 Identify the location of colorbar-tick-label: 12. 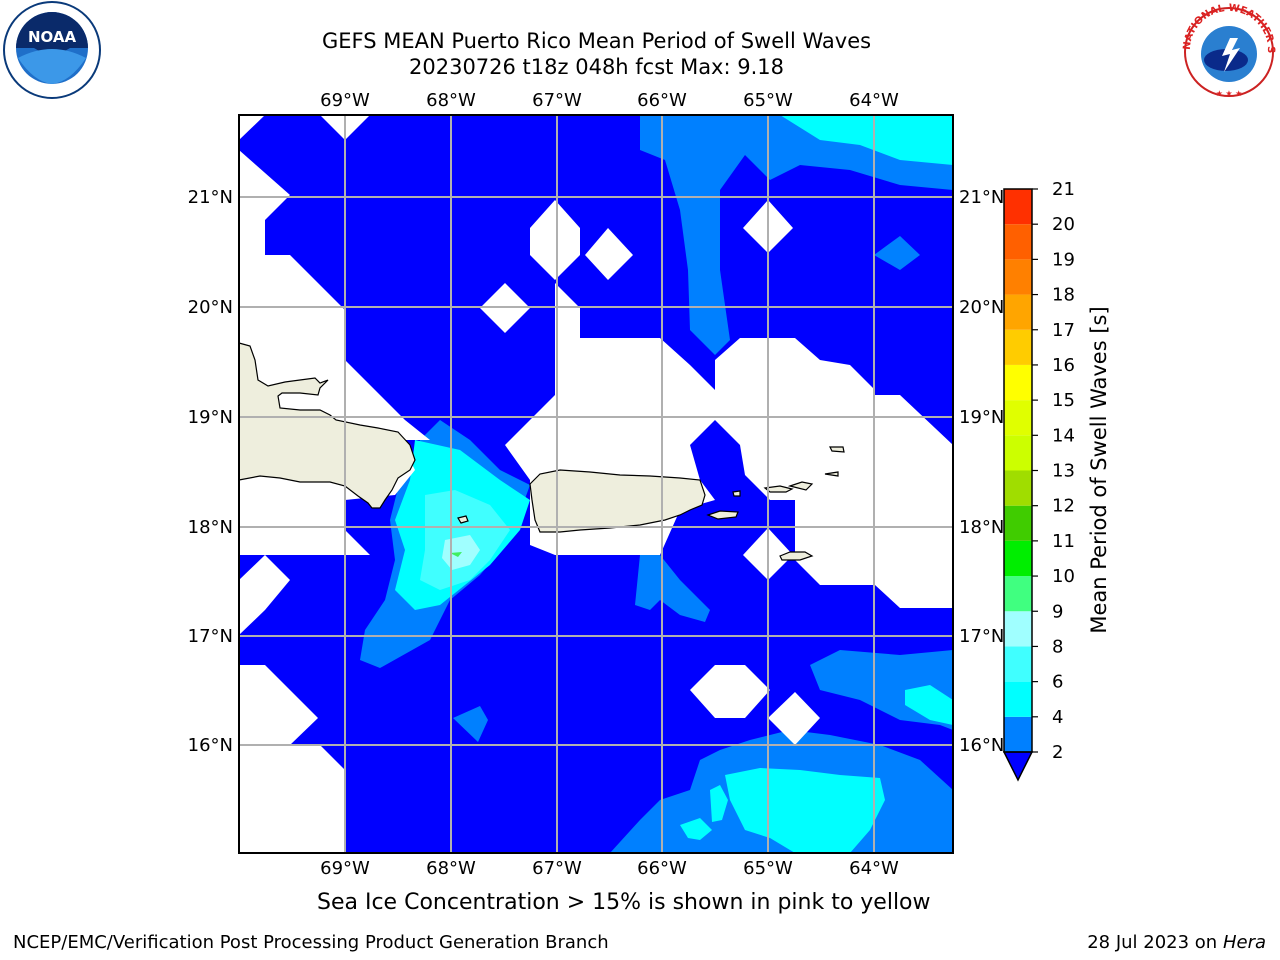
(1063, 506).